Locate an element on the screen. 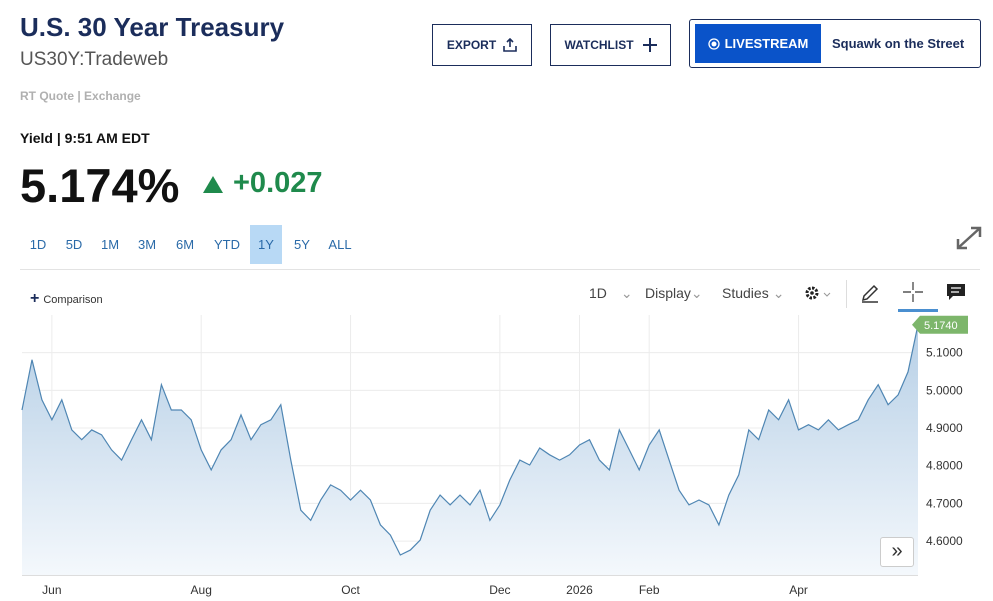 This screenshot has width=993, height=601. expand-icon is located at coordinates (969, 238).